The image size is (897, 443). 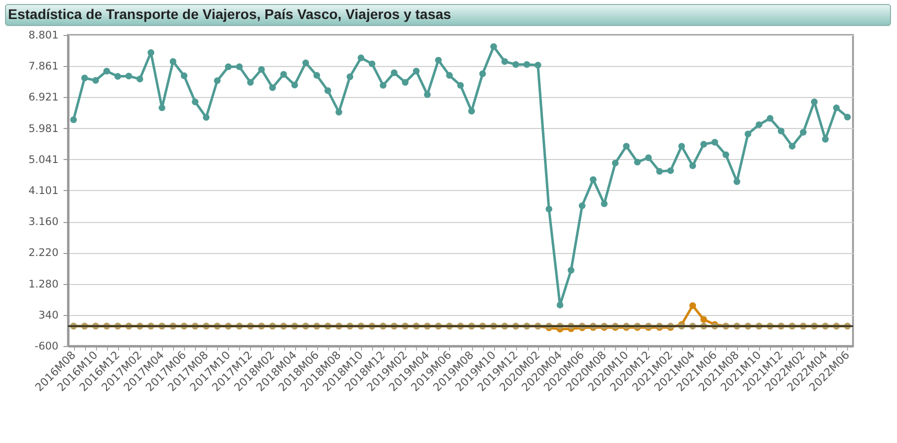 What do you see at coordinates (43, 66) in the screenshot?
I see `y-tick-label: 7.861` at bounding box center [43, 66].